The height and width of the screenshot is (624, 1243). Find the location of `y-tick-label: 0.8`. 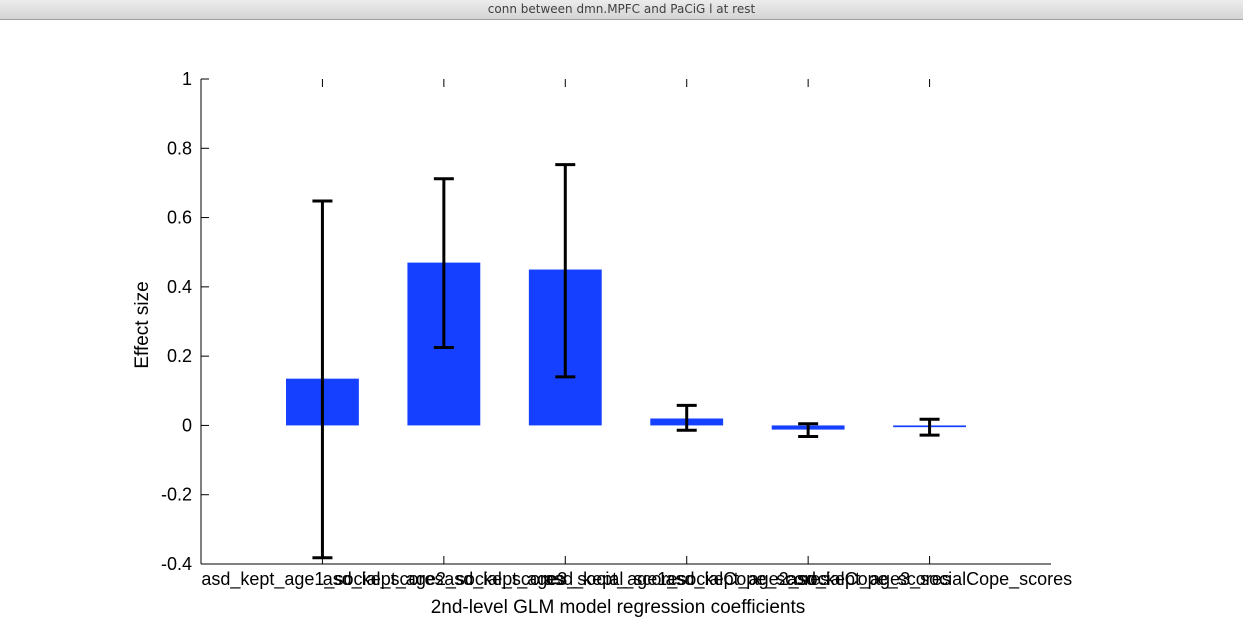

y-tick-label: 0.8 is located at coordinates (179, 148).